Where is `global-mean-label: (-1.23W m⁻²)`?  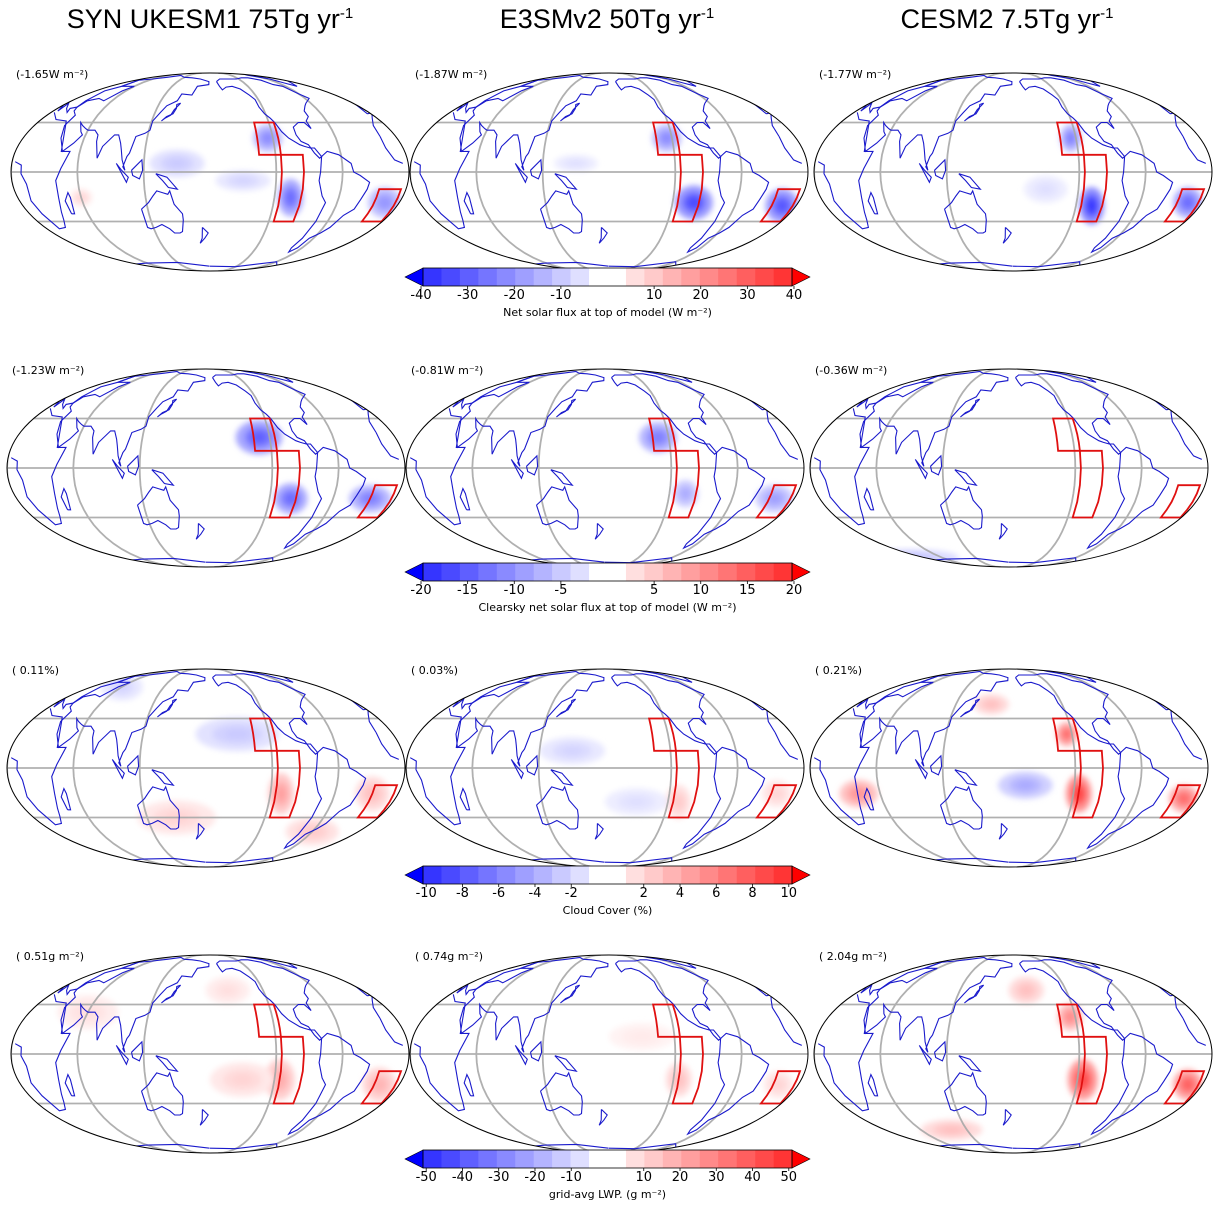 global-mean-label: (-1.23W m⁻²) is located at coordinates (48, 370).